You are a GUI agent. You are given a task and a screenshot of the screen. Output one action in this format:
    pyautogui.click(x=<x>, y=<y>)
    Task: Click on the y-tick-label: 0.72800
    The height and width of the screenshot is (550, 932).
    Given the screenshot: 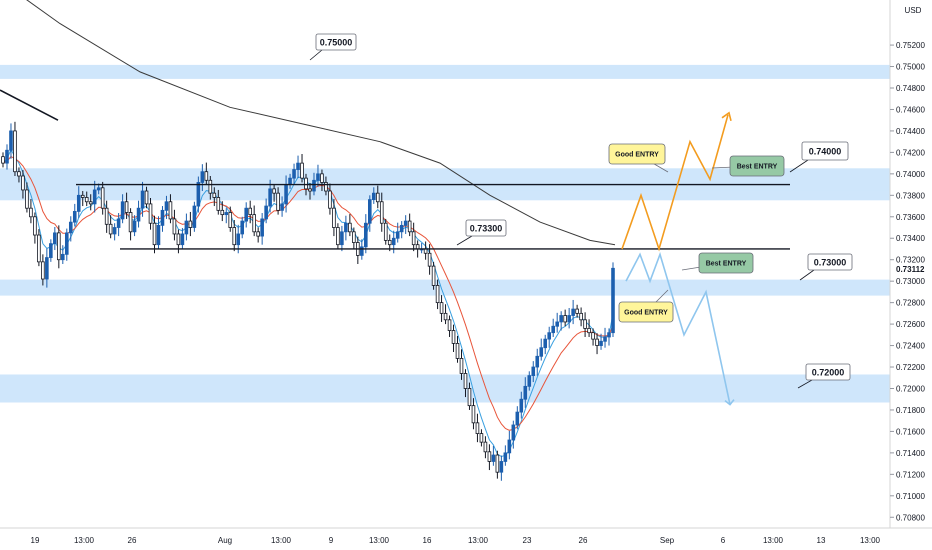 What is the action you would take?
    pyautogui.click(x=910, y=303)
    